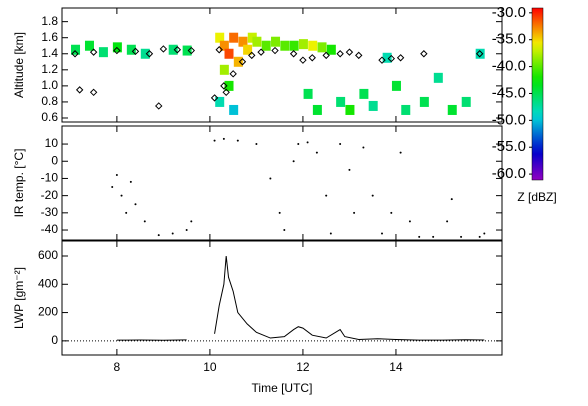 The width and height of the screenshot is (588, 406). I want to click on y-tick-label: 1.0, so click(49, 85).